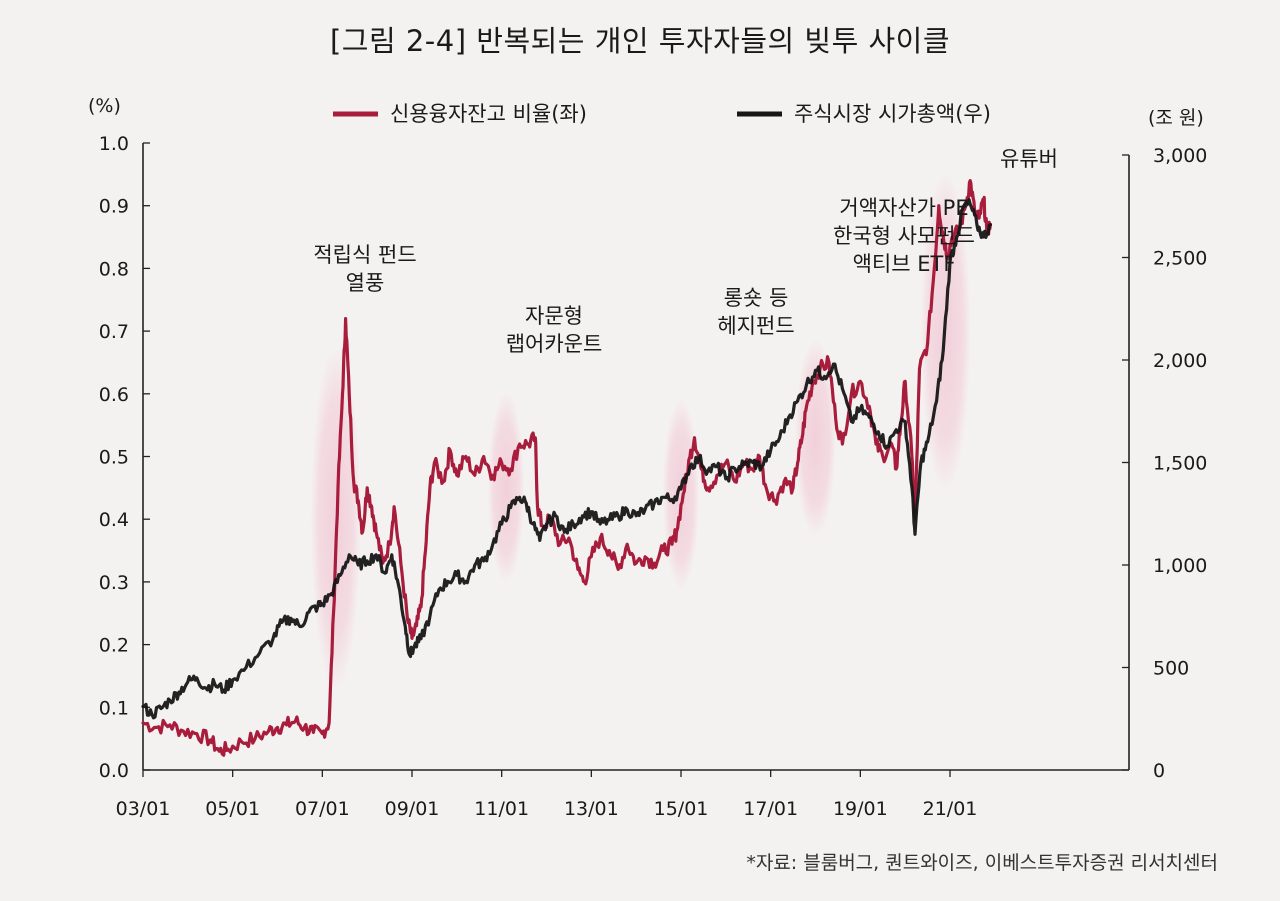 The image size is (1280, 901). Describe the element at coordinates (982, 863) in the screenshot. I see `source-note: *자료: 블룸버그, 퀀트와이즈, 이베스트투자증권 리서치센터` at that location.